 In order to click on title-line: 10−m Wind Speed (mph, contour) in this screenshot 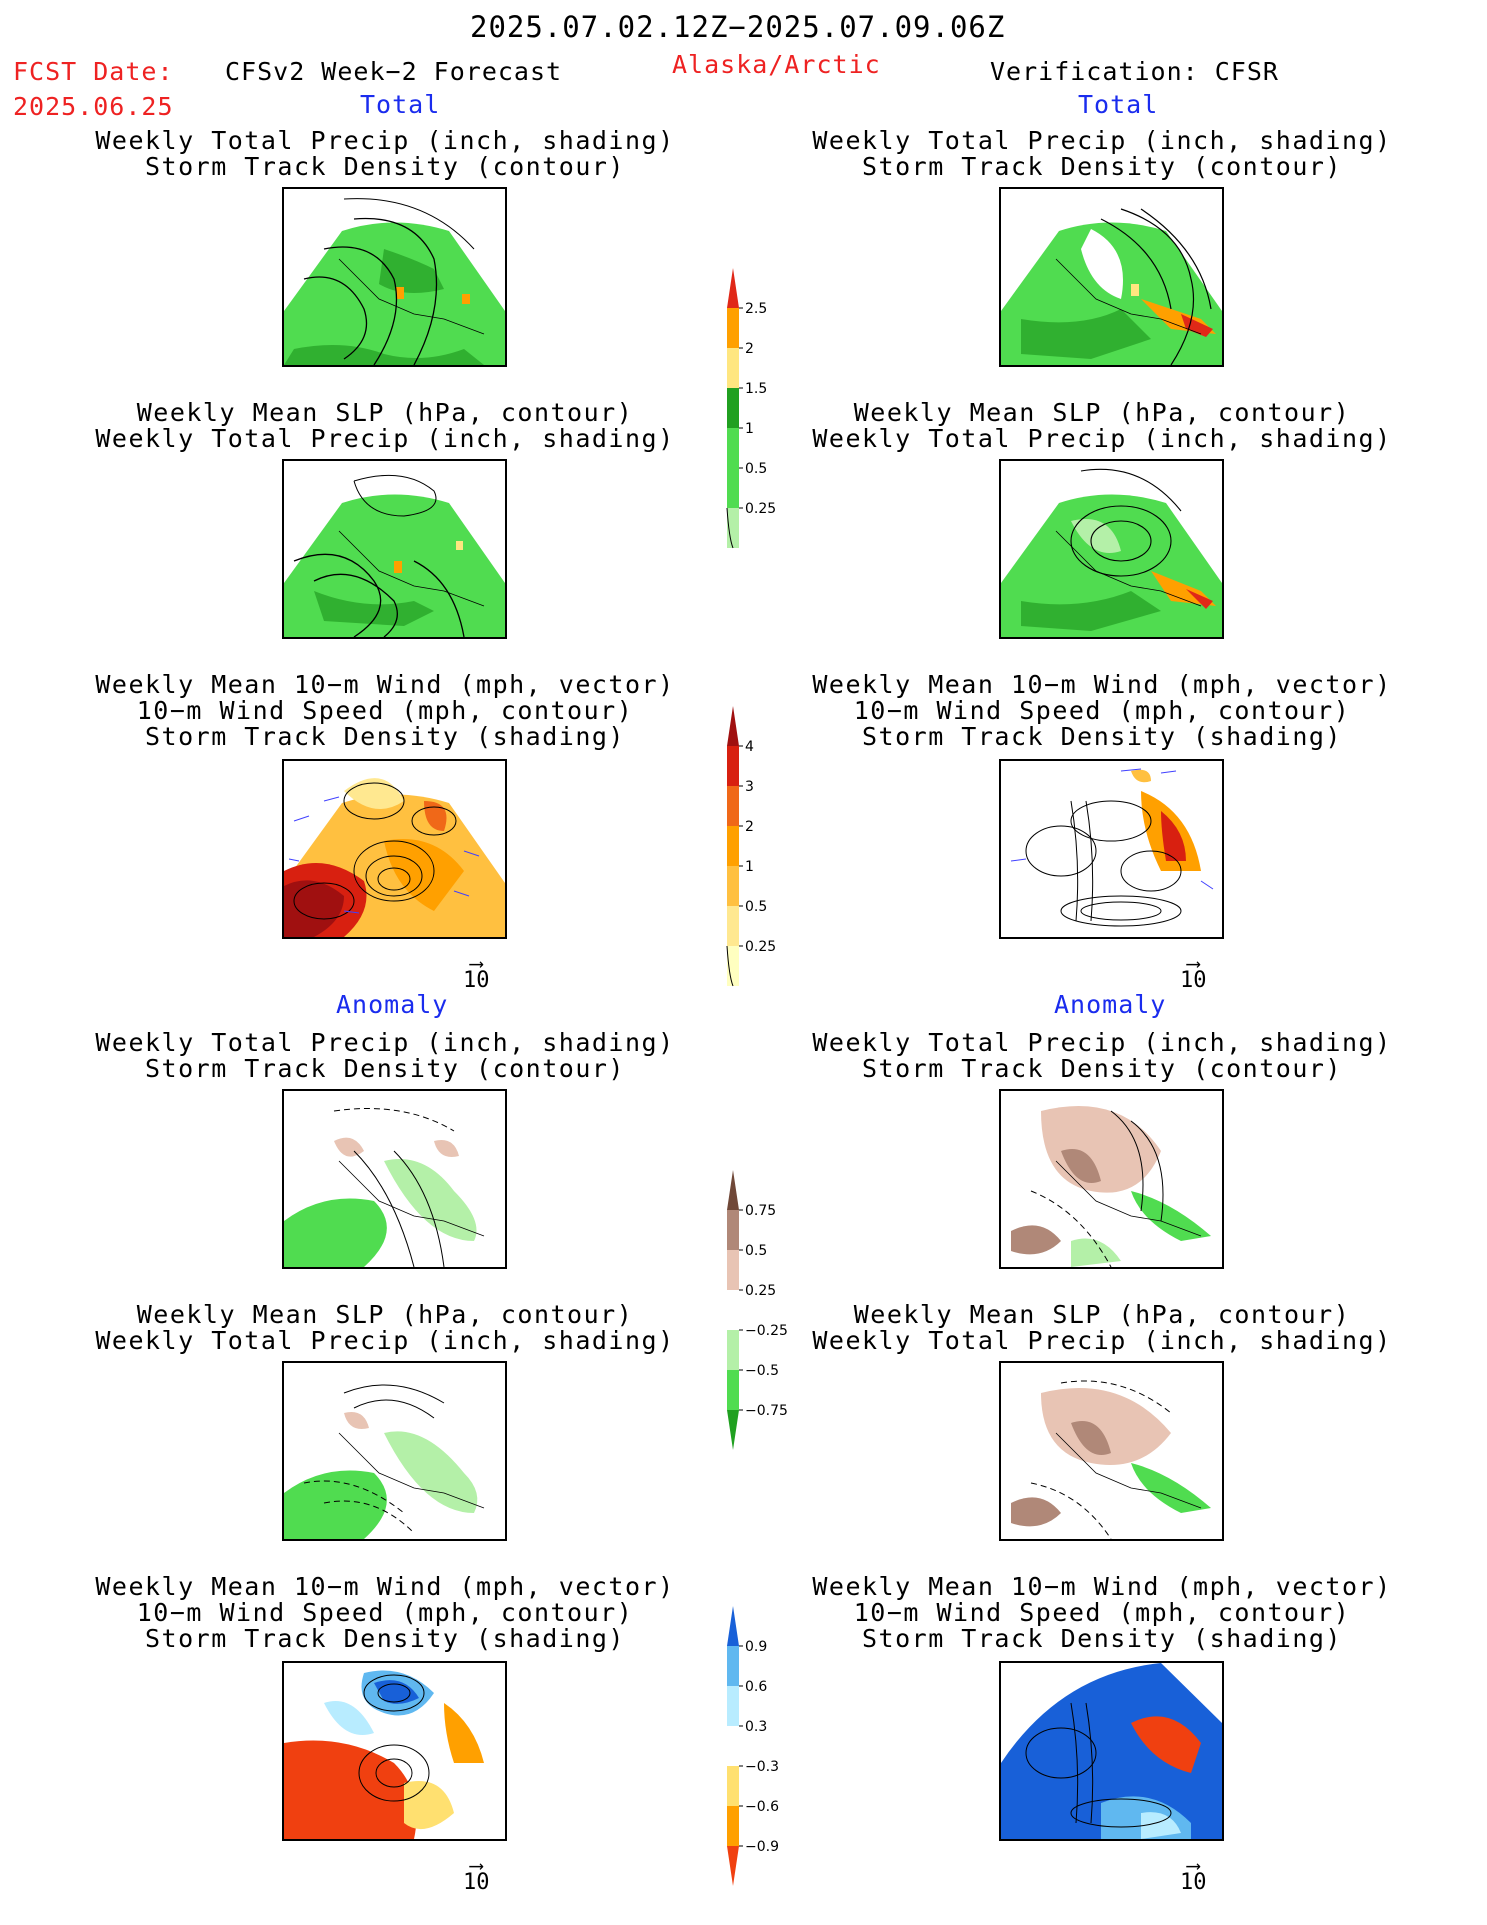, I will do `click(1102, 1612)`.